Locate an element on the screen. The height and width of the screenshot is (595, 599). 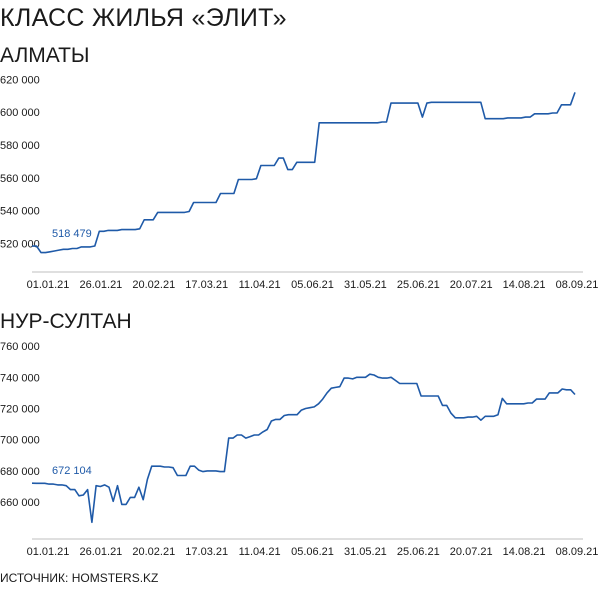
y-tick-label: 740 000 is located at coordinates (20, 378).